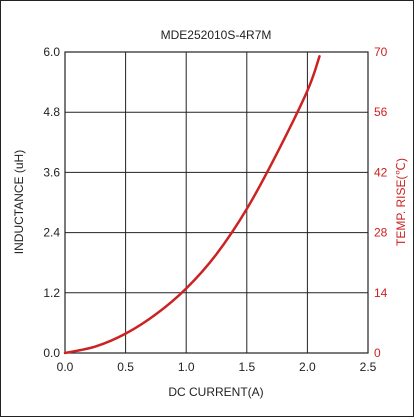  I want to click on y2-tick-label: 56, so click(381, 112).